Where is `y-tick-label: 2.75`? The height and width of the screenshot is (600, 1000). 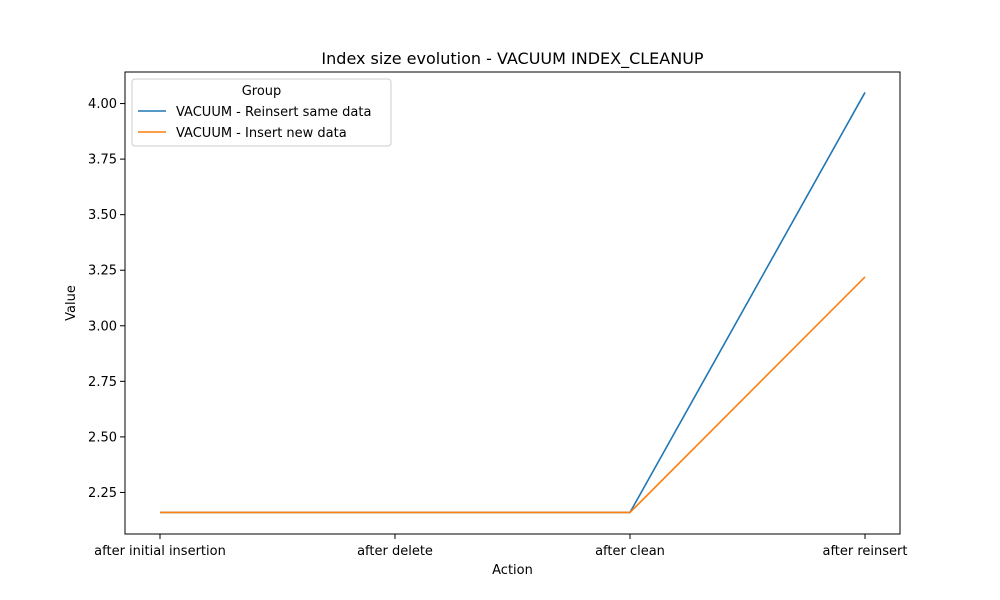
y-tick-label: 2.75 is located at coordinates (102, 382).